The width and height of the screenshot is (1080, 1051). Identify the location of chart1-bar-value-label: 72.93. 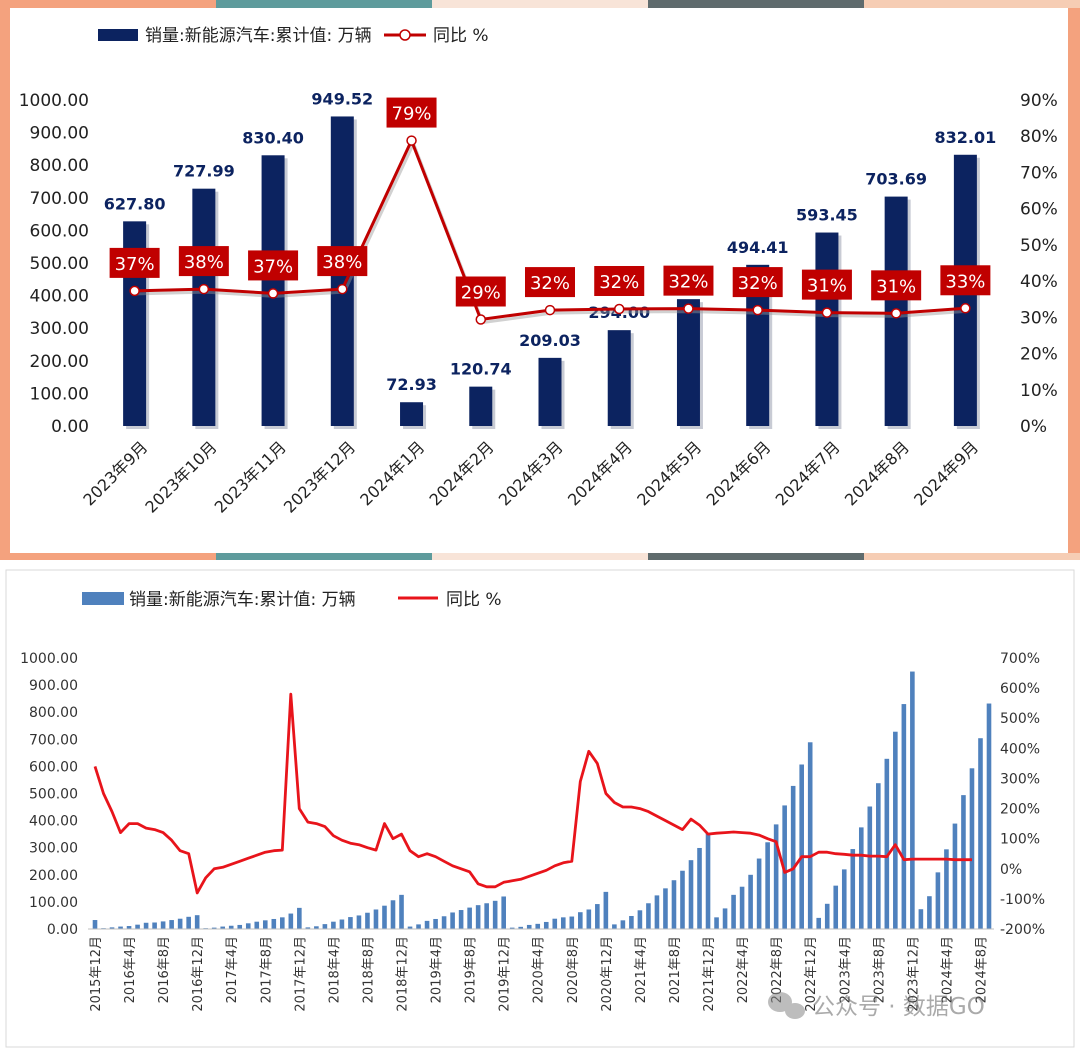
(411, 384).